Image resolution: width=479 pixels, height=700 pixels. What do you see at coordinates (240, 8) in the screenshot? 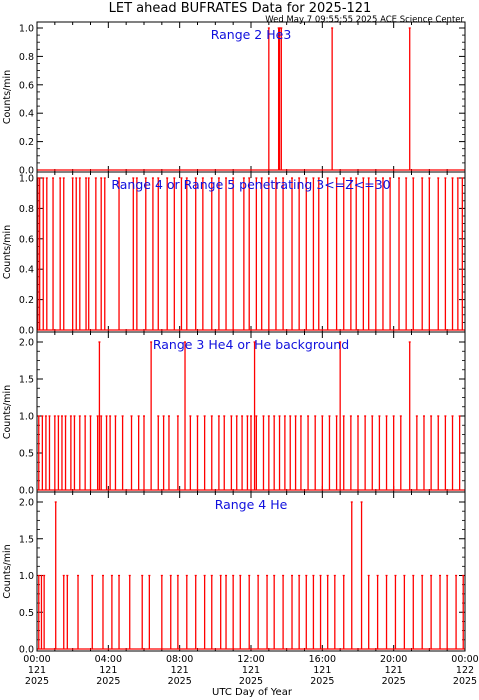
I see `figure-title: LET ahead BUFRATES Data for 2025-121` at bounding box center [240, 8].